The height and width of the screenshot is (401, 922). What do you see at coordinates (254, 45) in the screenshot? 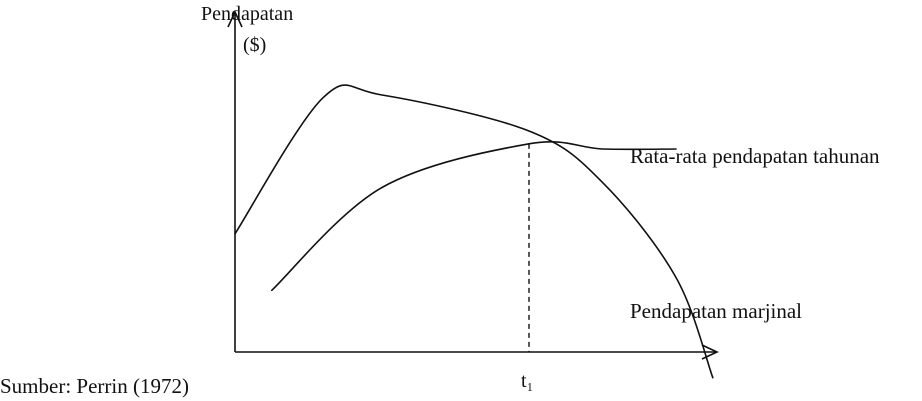
I see `y-axis-label-line2: ($)` at bounding box center [254, 45].